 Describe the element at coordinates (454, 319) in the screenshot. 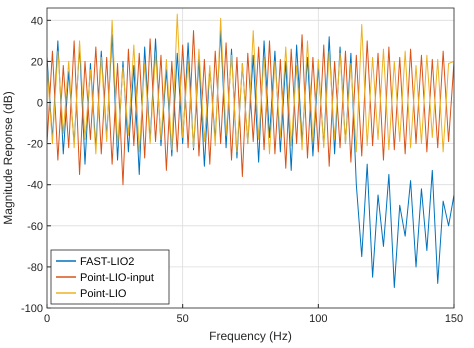

I see `x-tick-label: 150` at that location.